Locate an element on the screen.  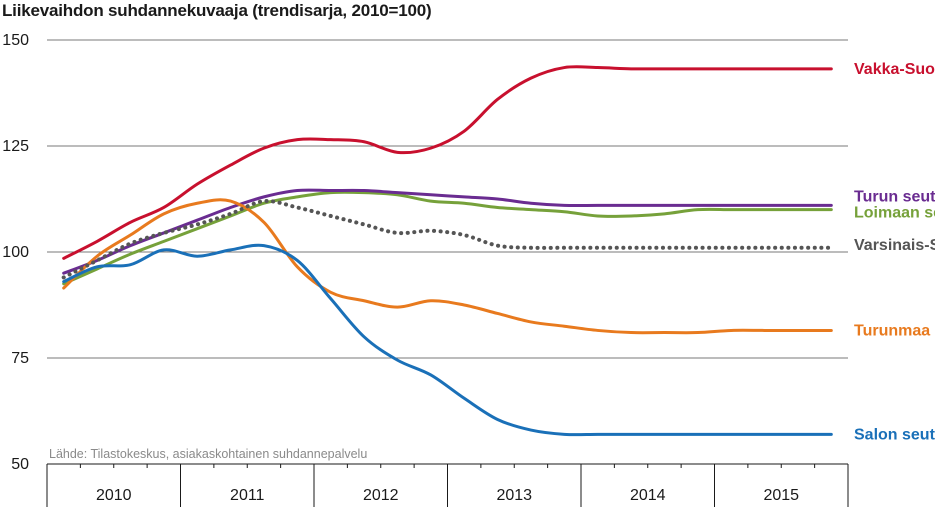
series-line-turun-seutu is located at coordinates (447, 231).